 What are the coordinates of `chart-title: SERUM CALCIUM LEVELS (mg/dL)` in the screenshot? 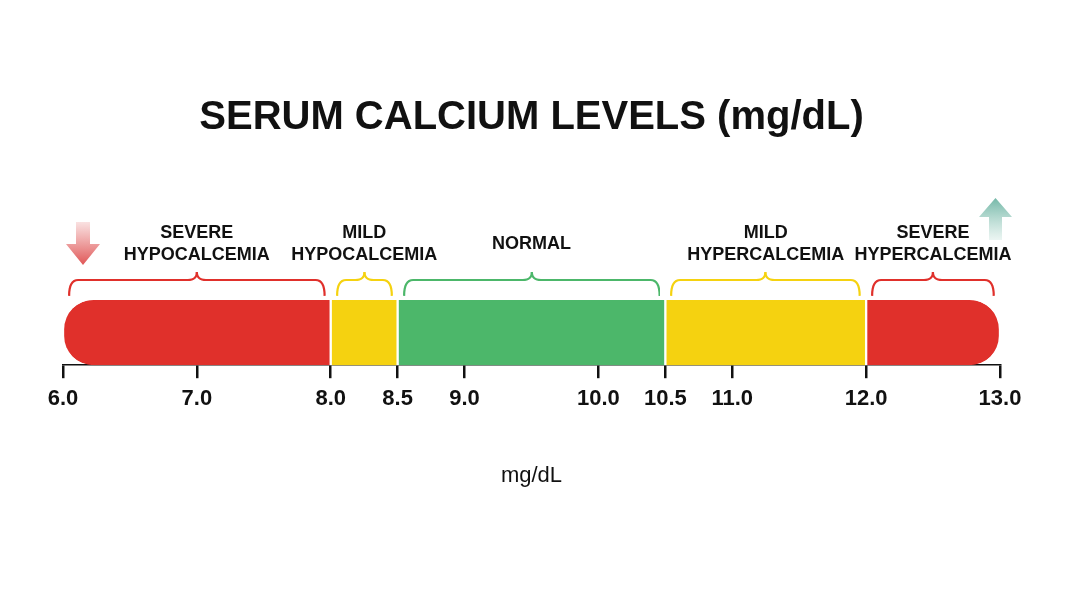 It's located at (531, 115).